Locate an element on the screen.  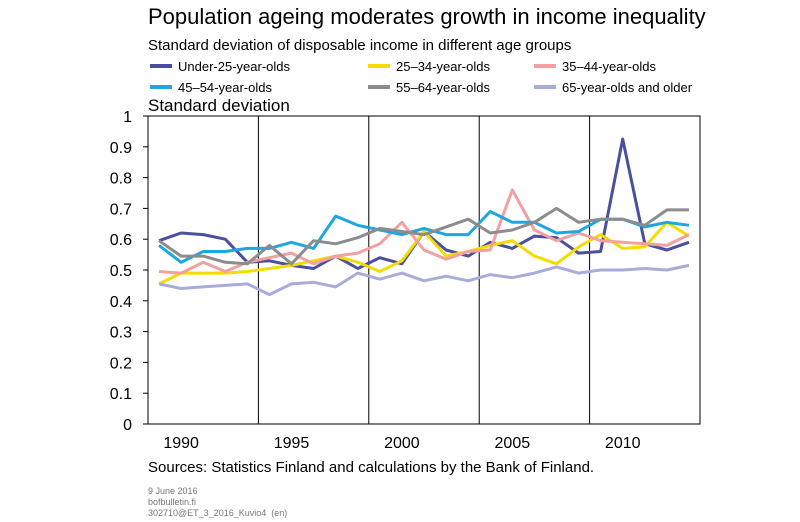
y-tick-label: 0.4 is located at coordinates (121, 302).